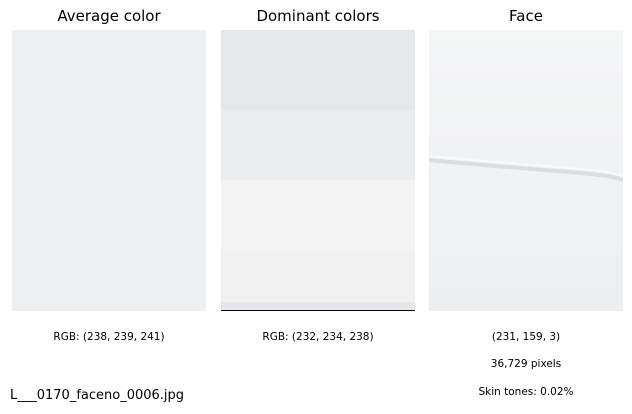 This screenshot has width=632, height=414. What do you see at coordinates (526, 392) in the screenshot?
I see `face-skin-tones: Skin tones: 0.02%` at bounding box center [526, 392].